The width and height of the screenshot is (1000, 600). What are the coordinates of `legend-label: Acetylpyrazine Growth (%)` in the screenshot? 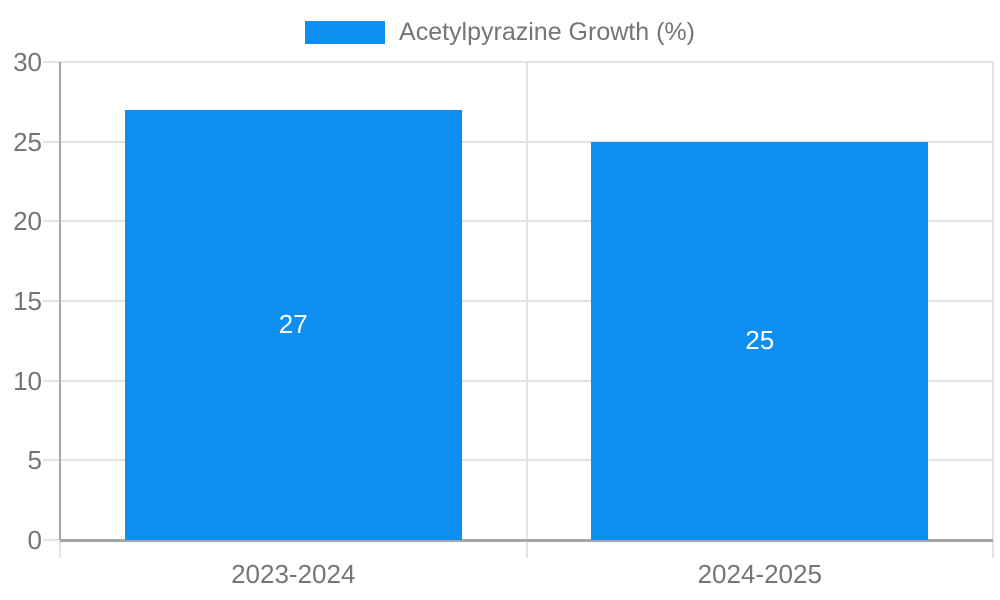 It's located at (547, 31).